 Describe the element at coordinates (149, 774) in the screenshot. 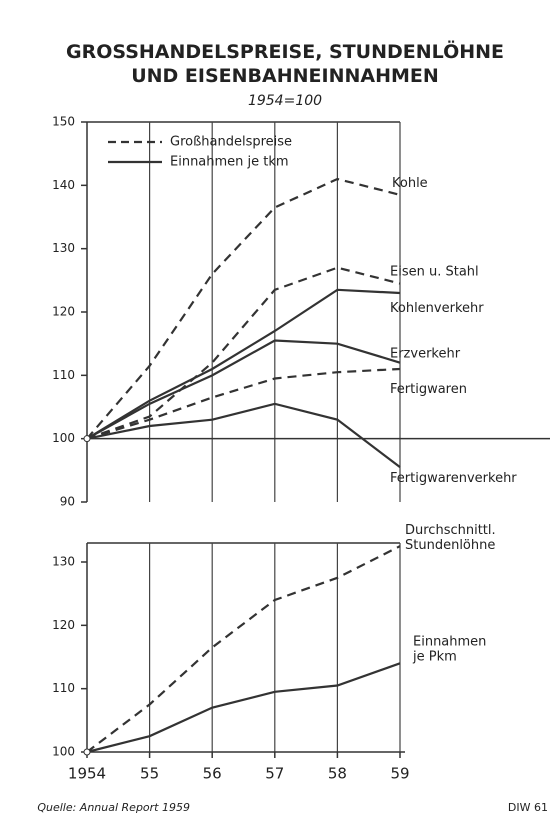

I see `x-tick-label: 55` at that location.